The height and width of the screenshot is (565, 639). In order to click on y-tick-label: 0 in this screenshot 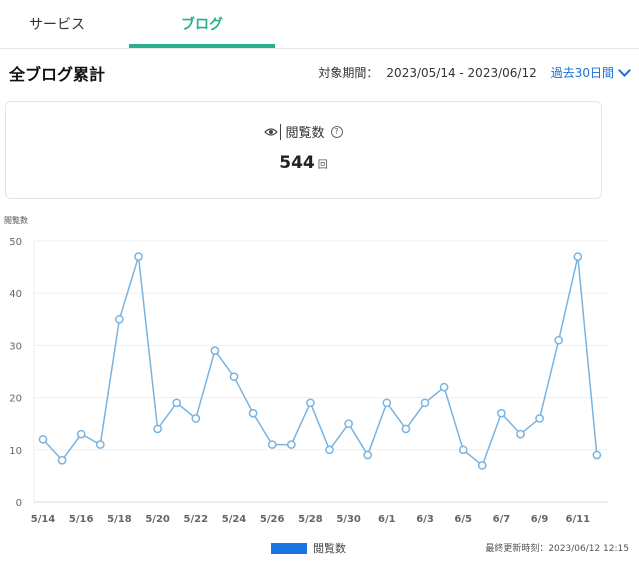, I will do `click(19, 503)`.